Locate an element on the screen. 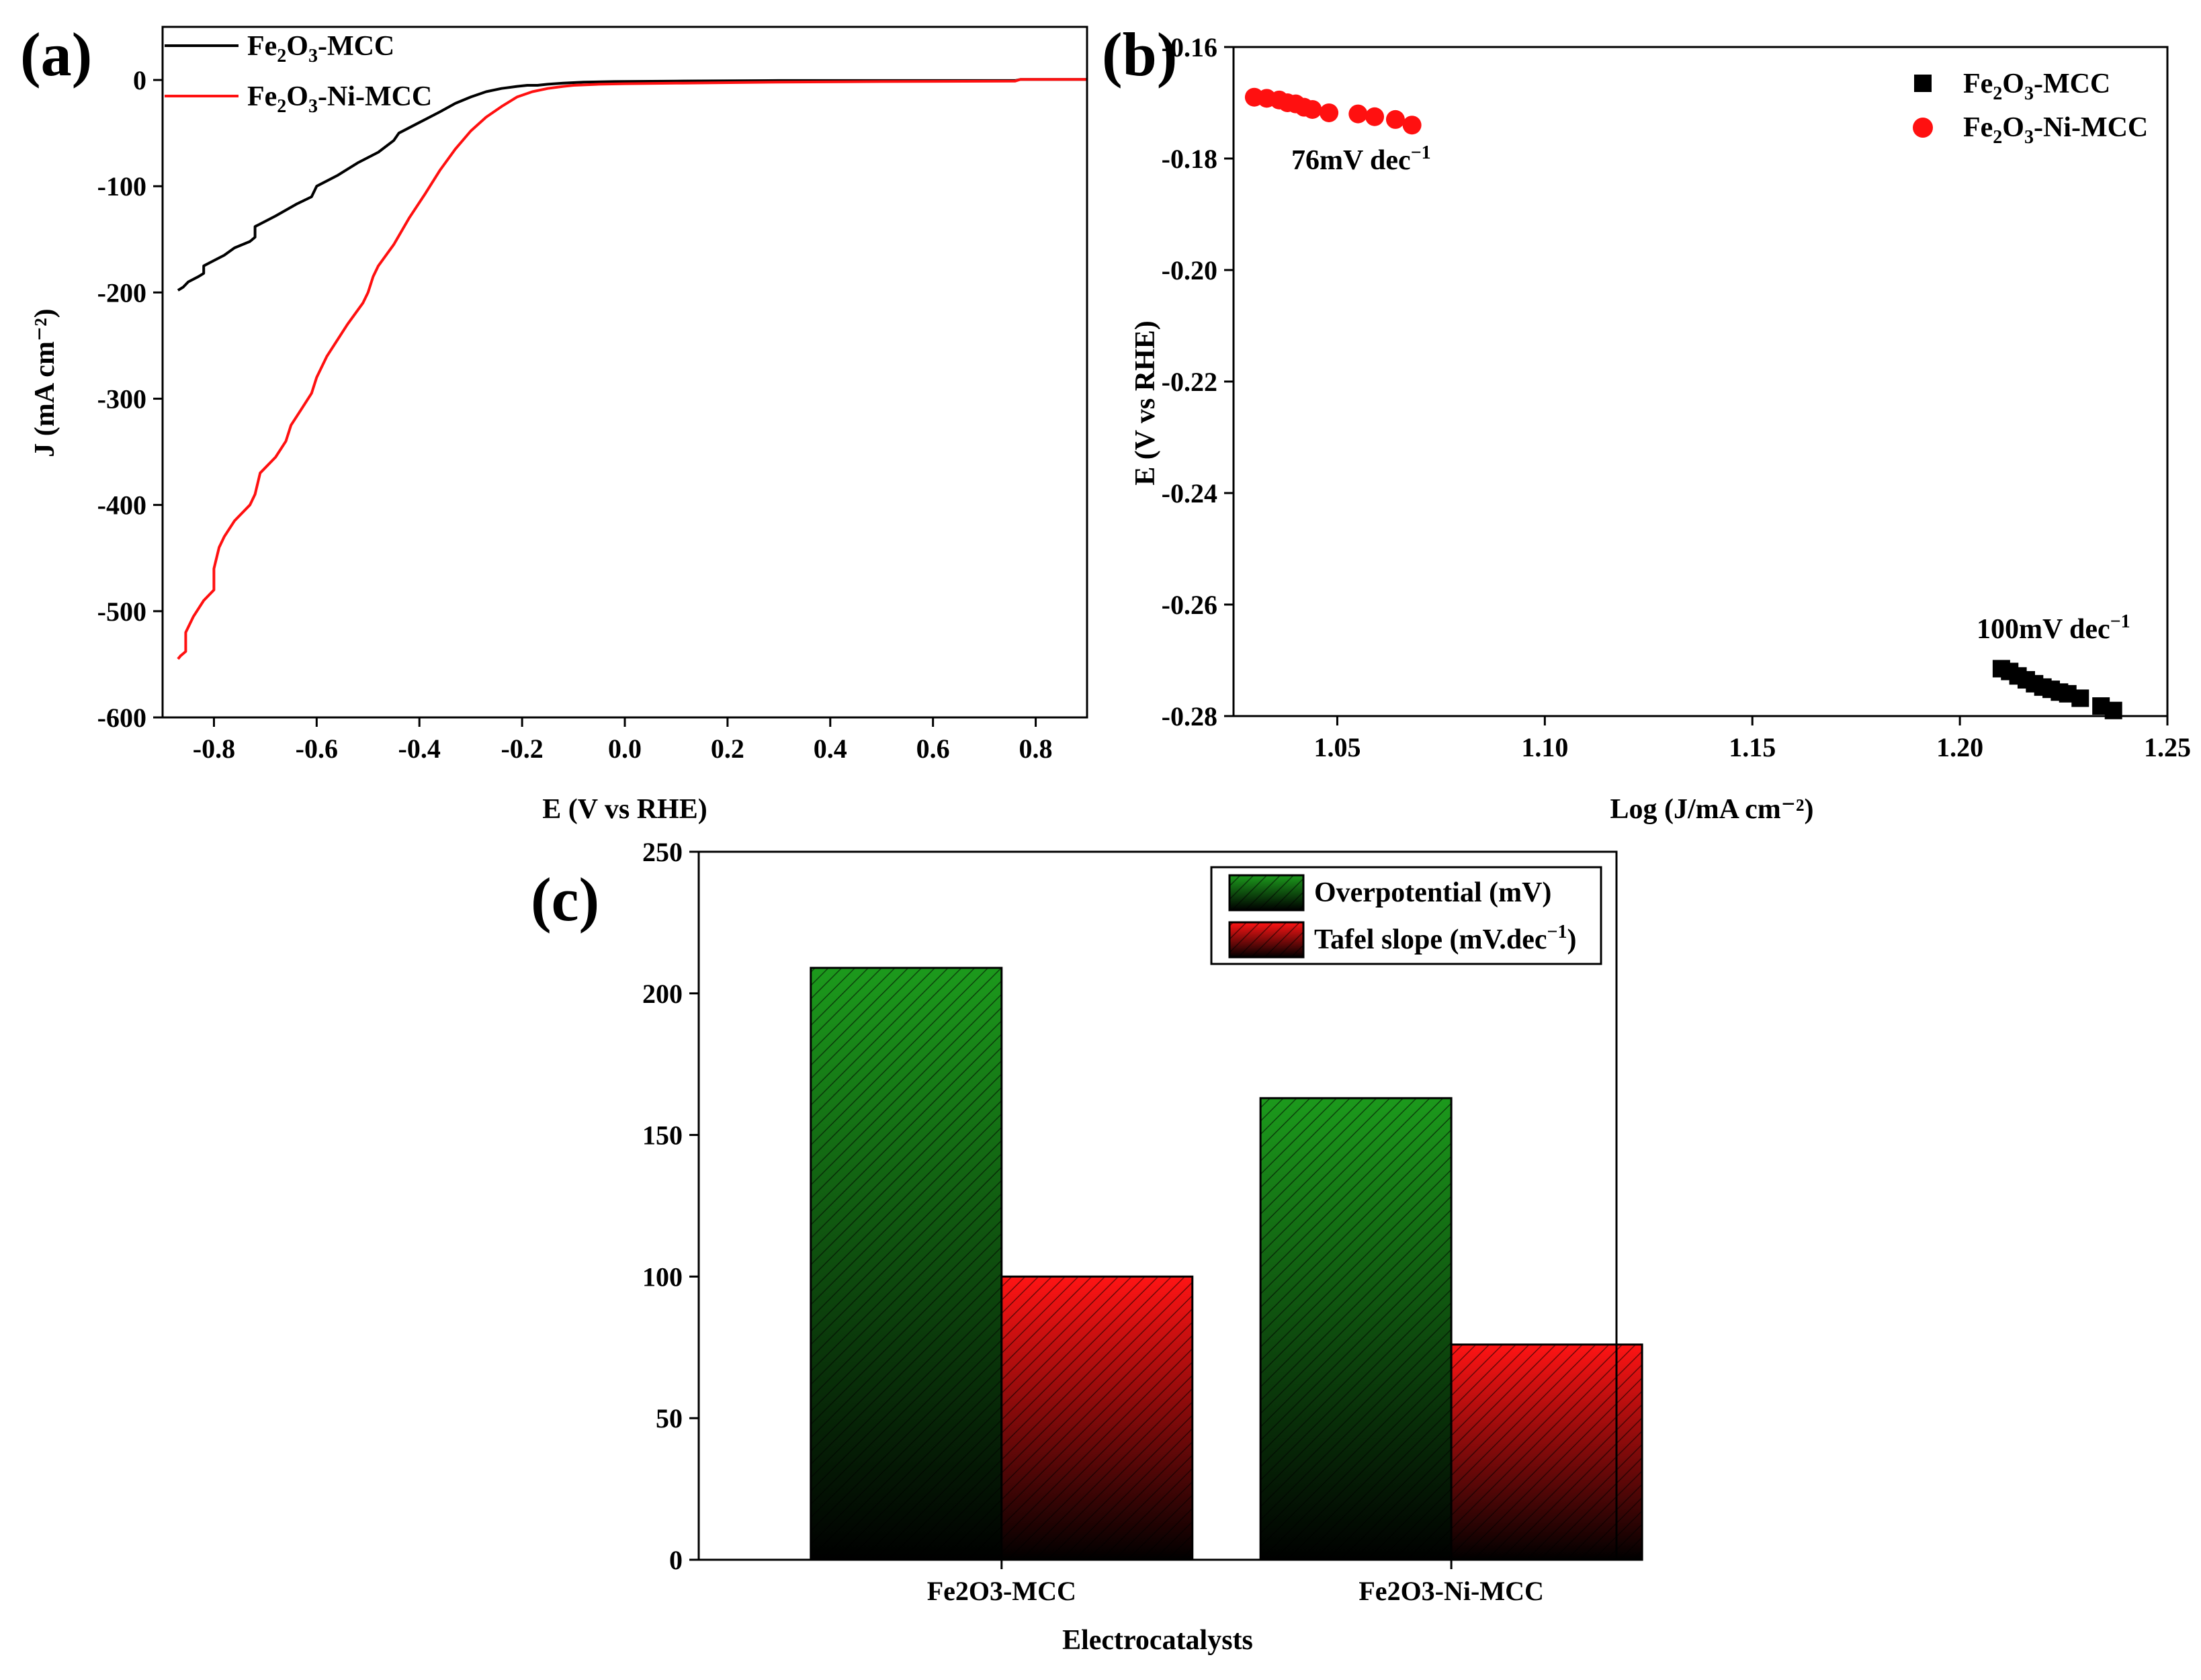  legend-label-b-fe2o3-ni-mcc: Fe2O3-Ni-MCC is located at coordinates (2055, 130).